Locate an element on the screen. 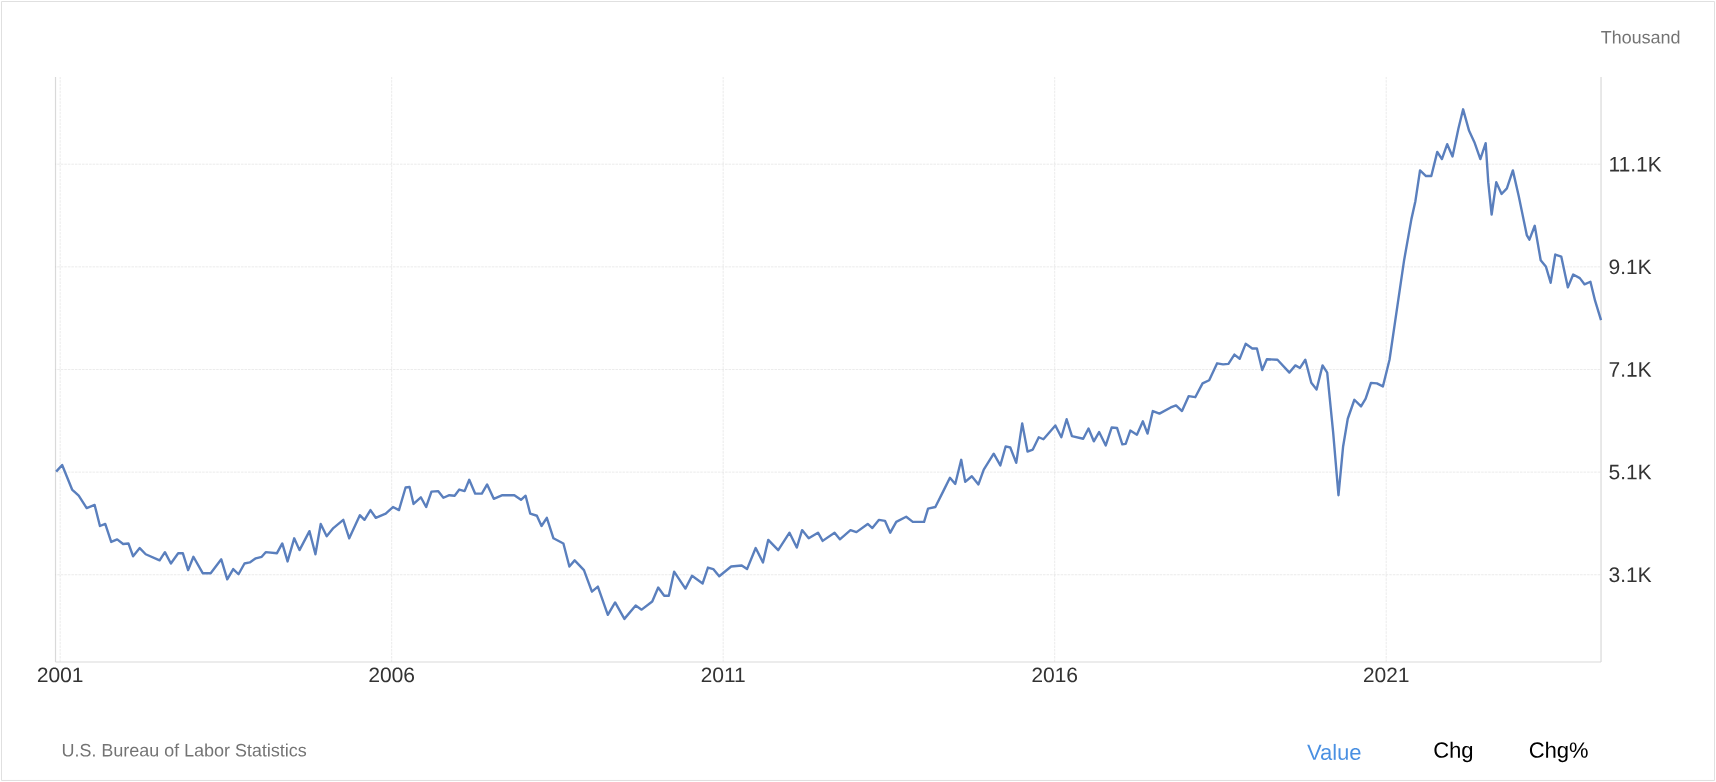 The image size is (1716, 782). x-tick-label: 2021 is located at coordinates (1386, 675).